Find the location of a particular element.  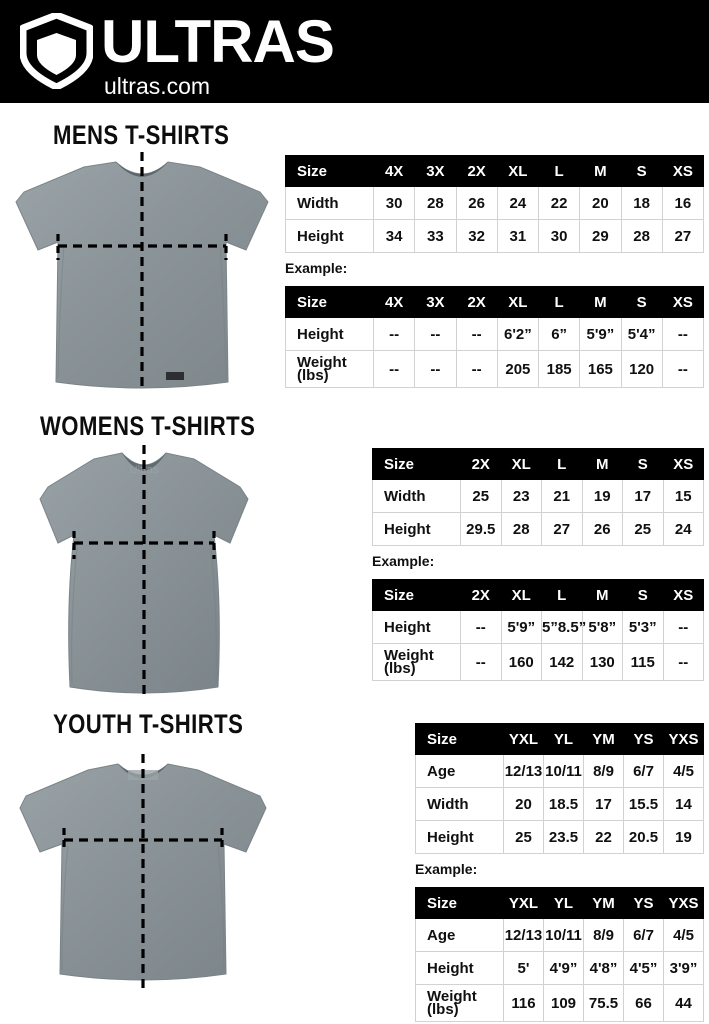

mens-tshirt-illustration is located at coordinates (142, 272).